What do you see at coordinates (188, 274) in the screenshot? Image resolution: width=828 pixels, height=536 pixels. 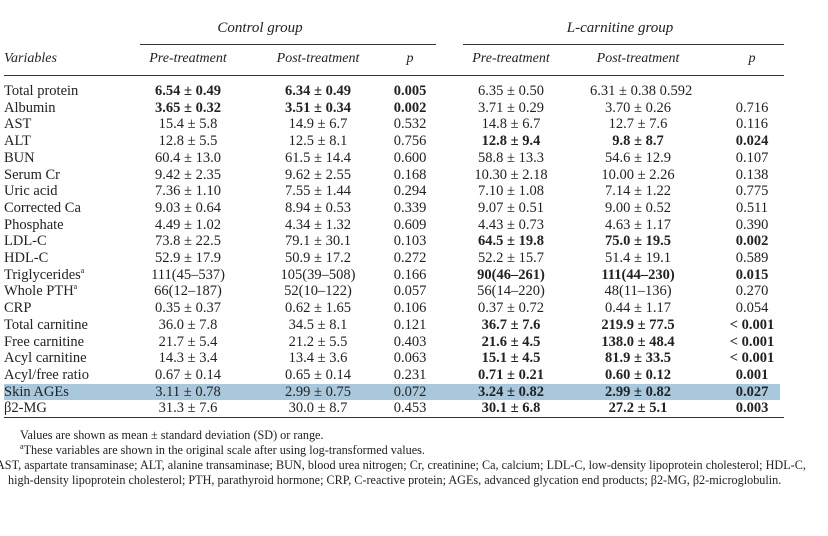 I see `row-value-1: 111(45–537)` at bounding box center [188, 274].